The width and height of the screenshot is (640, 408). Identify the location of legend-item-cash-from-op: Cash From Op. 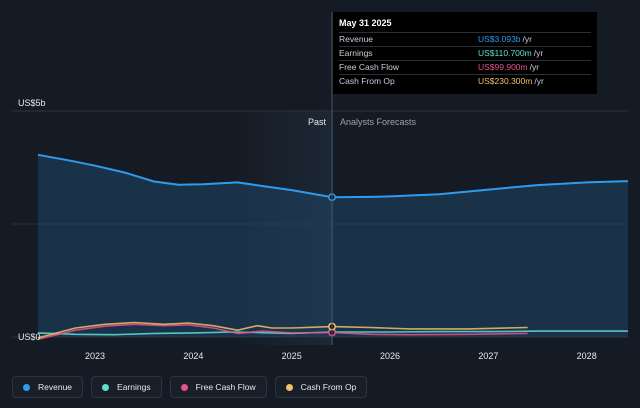
(321, 387).